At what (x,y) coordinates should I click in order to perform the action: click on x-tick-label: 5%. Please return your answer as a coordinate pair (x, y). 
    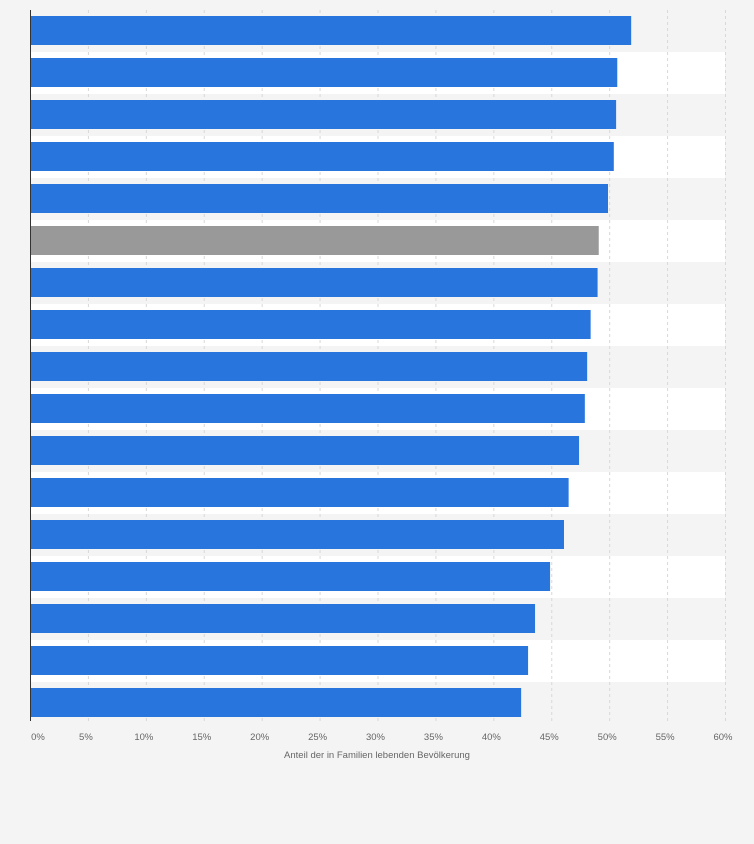
    Looking at the image, I should click on (86, 737).